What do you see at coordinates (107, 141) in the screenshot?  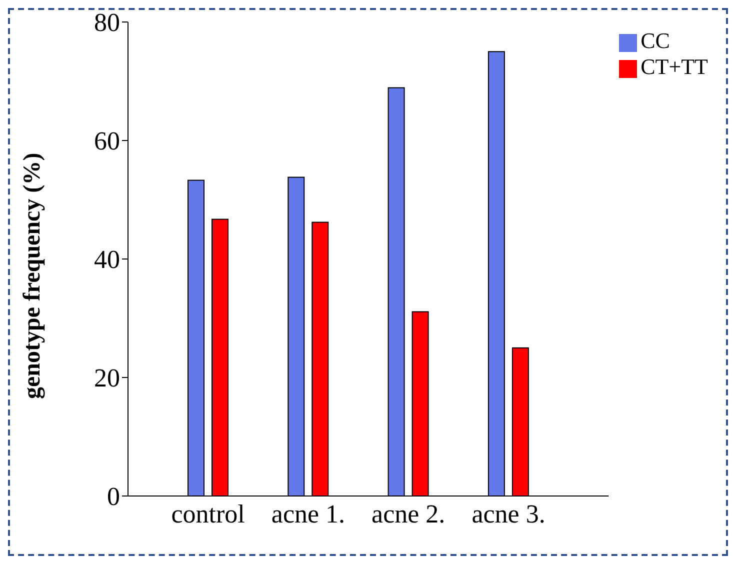 I see `y-tick-label: 60` at bounding box center [107, 141].